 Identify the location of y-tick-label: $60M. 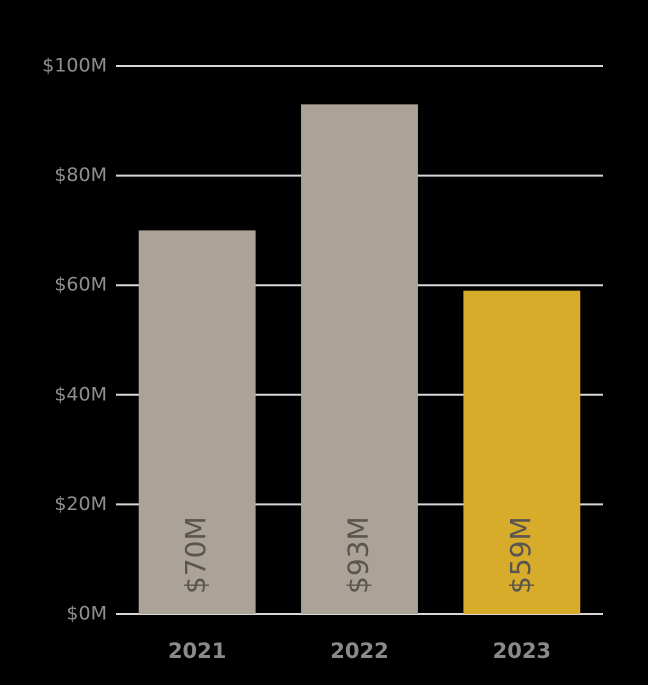
(80, 285).